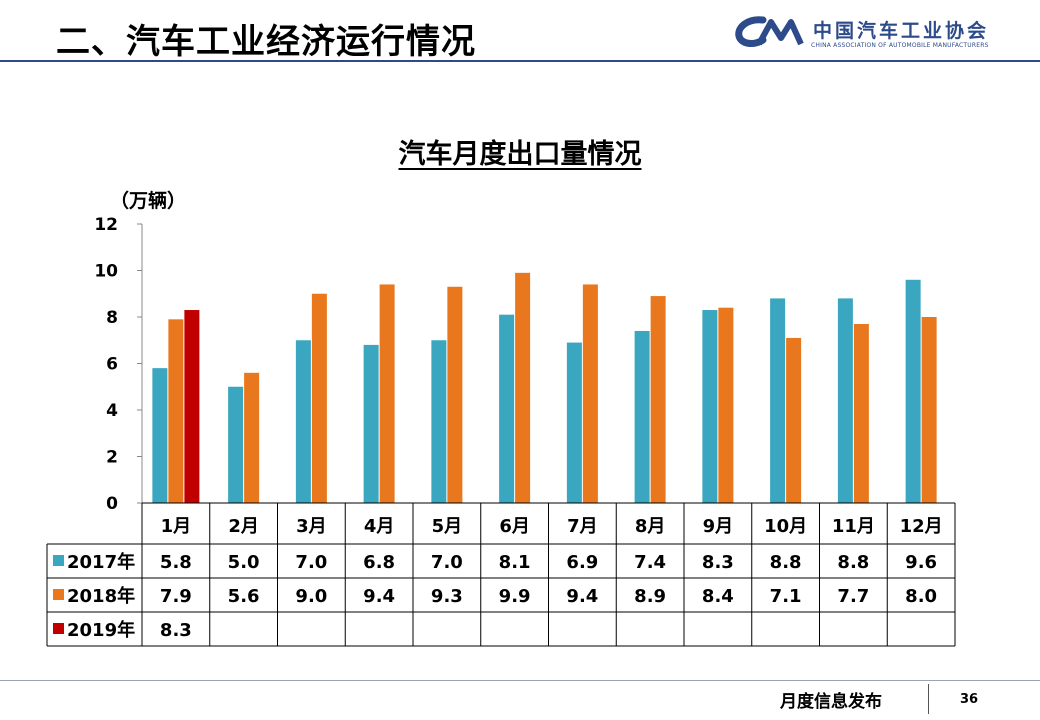  What do you see at coordinates (311, 526) in the screenshot?
I see `x-tick-label: 3月` at bounding box center [311, 526].